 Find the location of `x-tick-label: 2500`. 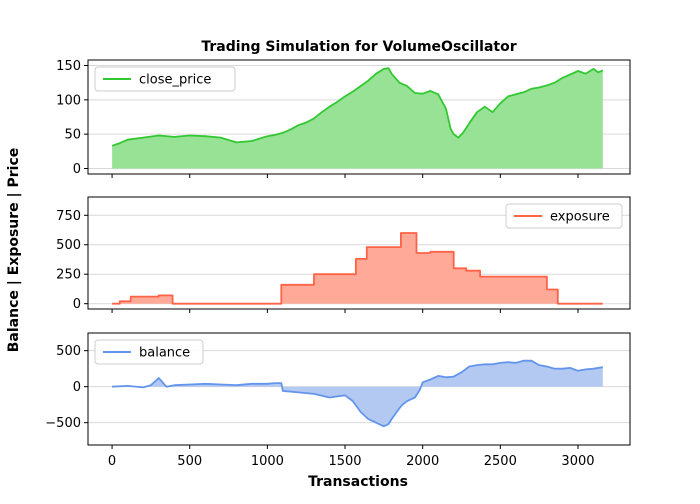

x-tick-label: 2500 is located at coordinates (500, 461).